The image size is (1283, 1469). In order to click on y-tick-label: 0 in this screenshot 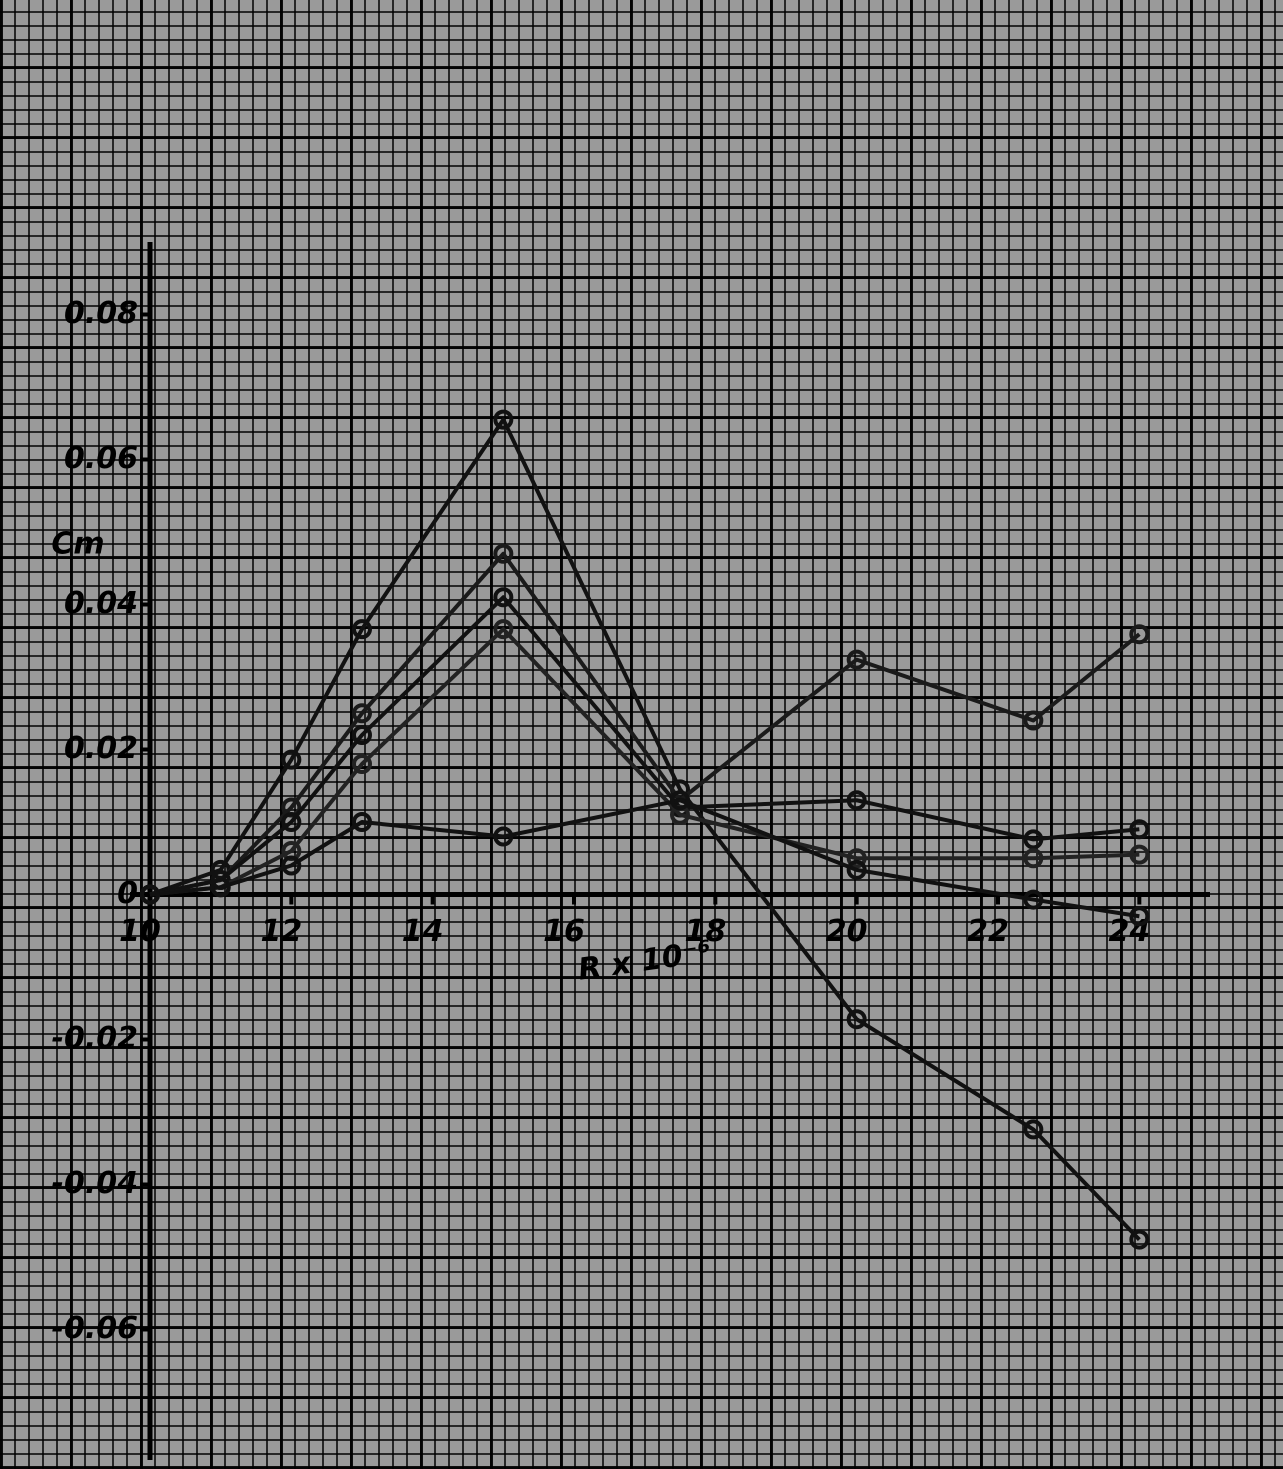, I will do `click(127, 893)`.